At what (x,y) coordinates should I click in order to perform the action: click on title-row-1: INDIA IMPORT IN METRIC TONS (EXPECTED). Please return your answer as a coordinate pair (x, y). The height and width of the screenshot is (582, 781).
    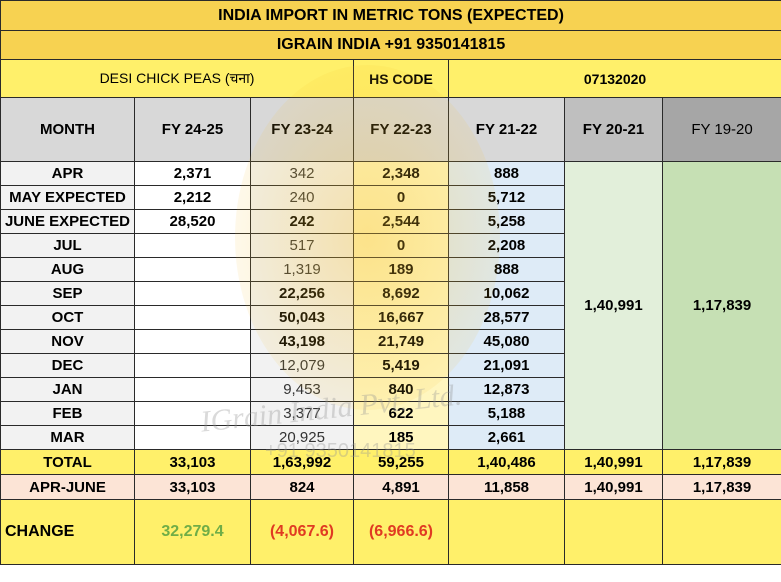
    Looking at the image, I should click on (390, 15).